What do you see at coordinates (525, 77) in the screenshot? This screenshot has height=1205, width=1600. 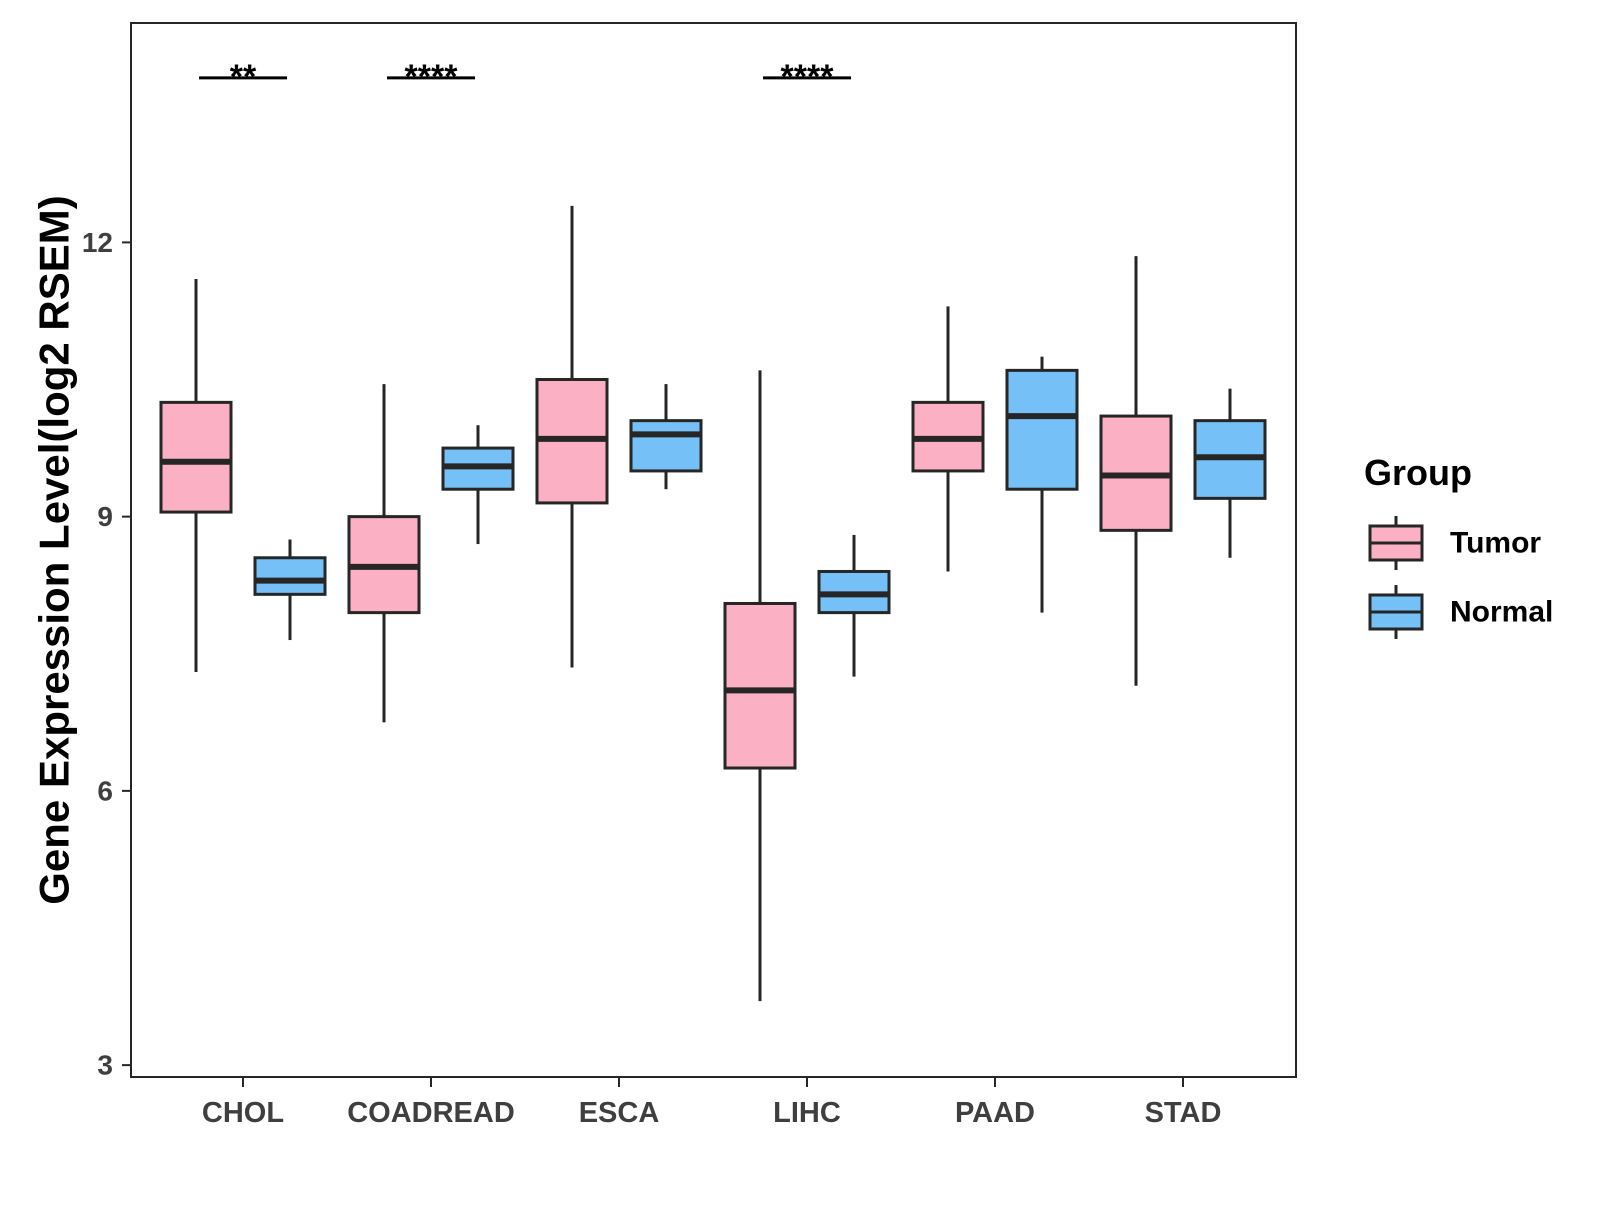 I see `significance-annotations: ** **** ****` at bounding box center [525, 77].